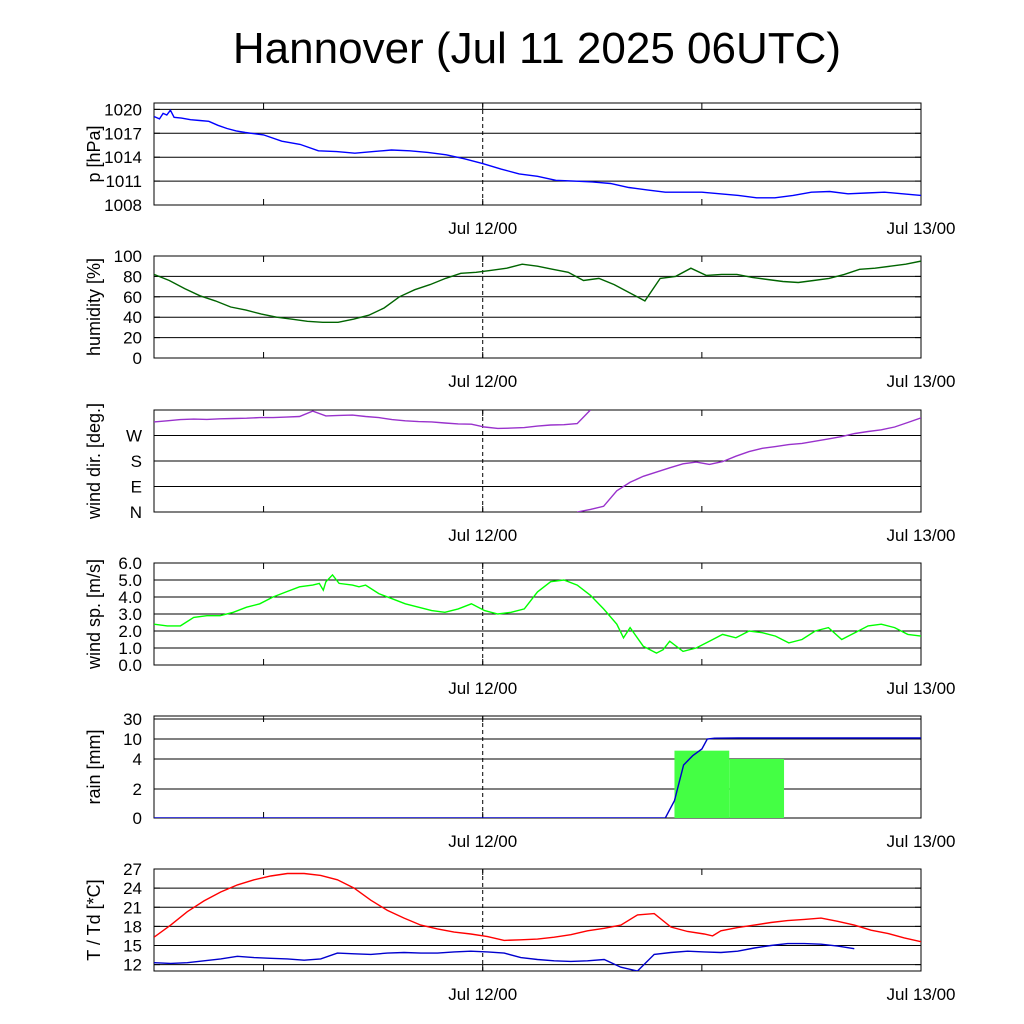 Image resolution: width=1024 pixels, height=1024 pixels. I want to click on y-tick-label: 6.0, so click(130, 563).